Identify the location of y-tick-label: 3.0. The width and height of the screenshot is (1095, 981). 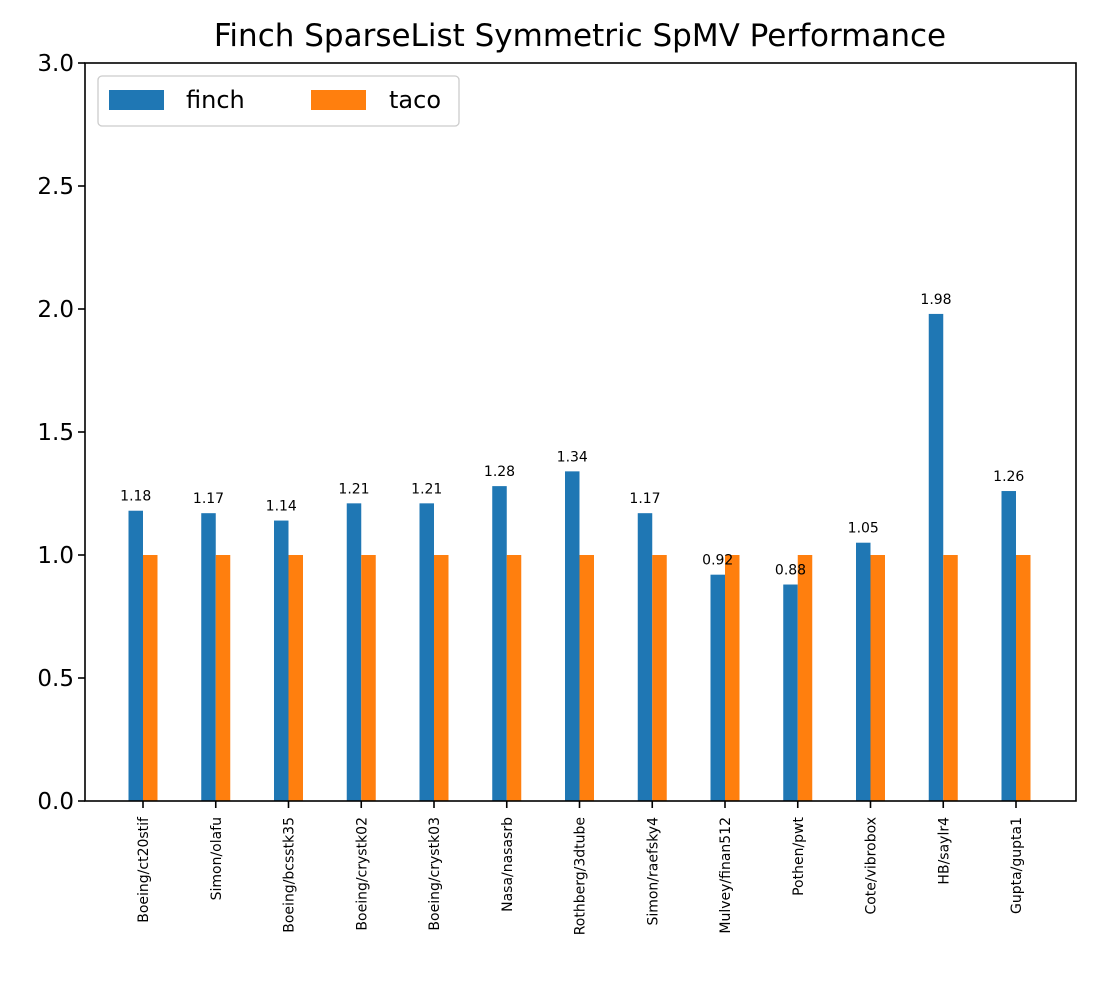
(55, 64).